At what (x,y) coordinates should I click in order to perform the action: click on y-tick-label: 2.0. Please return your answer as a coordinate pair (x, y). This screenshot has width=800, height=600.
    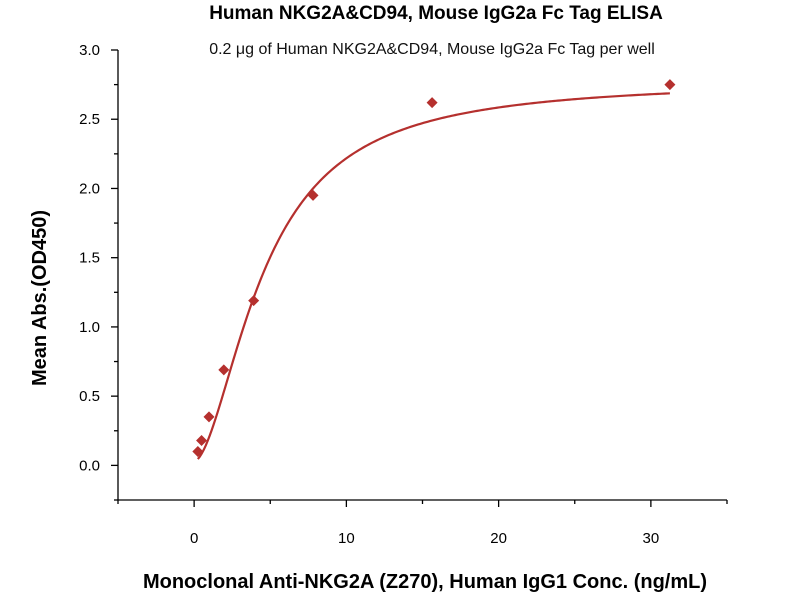
    Looking at the image, I should click on (89, 188).